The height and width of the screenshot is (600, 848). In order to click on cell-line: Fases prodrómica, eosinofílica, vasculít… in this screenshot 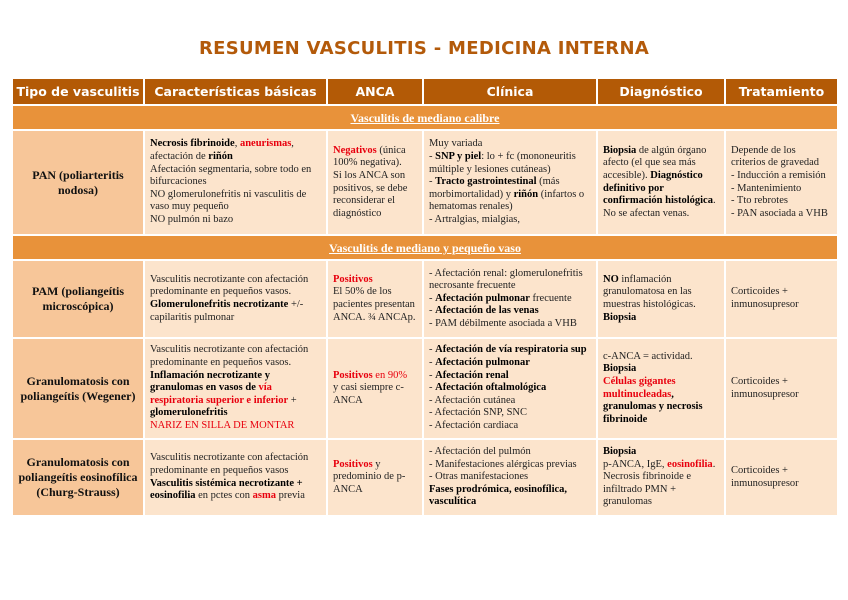, I will do `click(510, 496)`.